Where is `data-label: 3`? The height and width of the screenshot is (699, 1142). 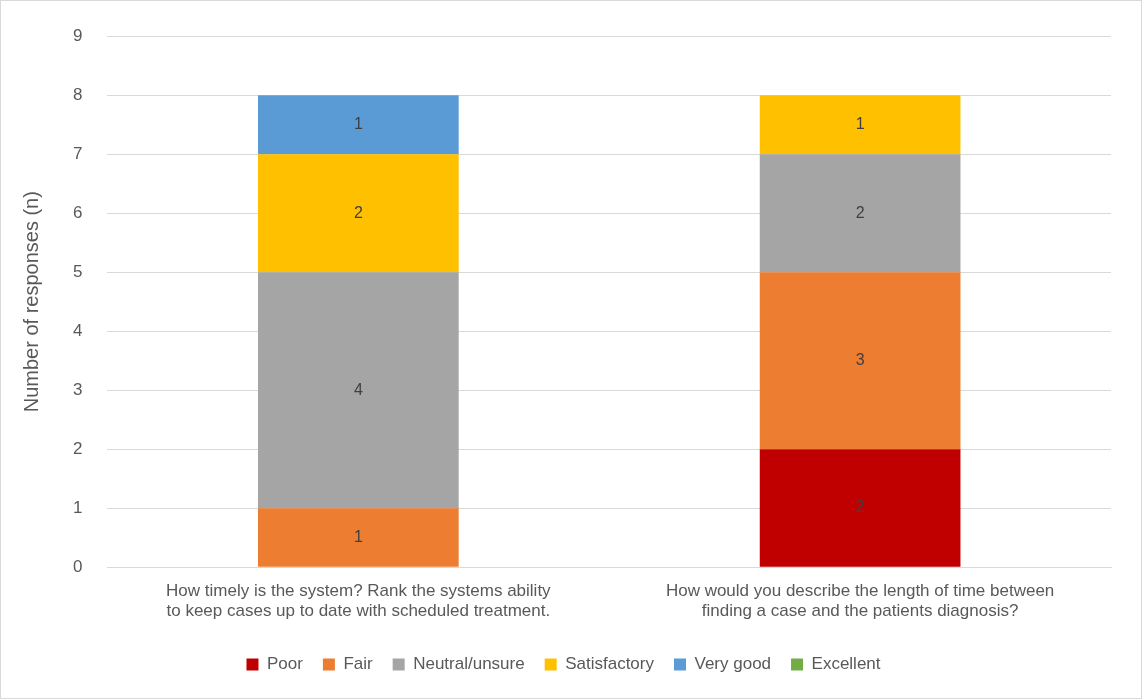 data-label: 3 is located at coordinates (860, 360).